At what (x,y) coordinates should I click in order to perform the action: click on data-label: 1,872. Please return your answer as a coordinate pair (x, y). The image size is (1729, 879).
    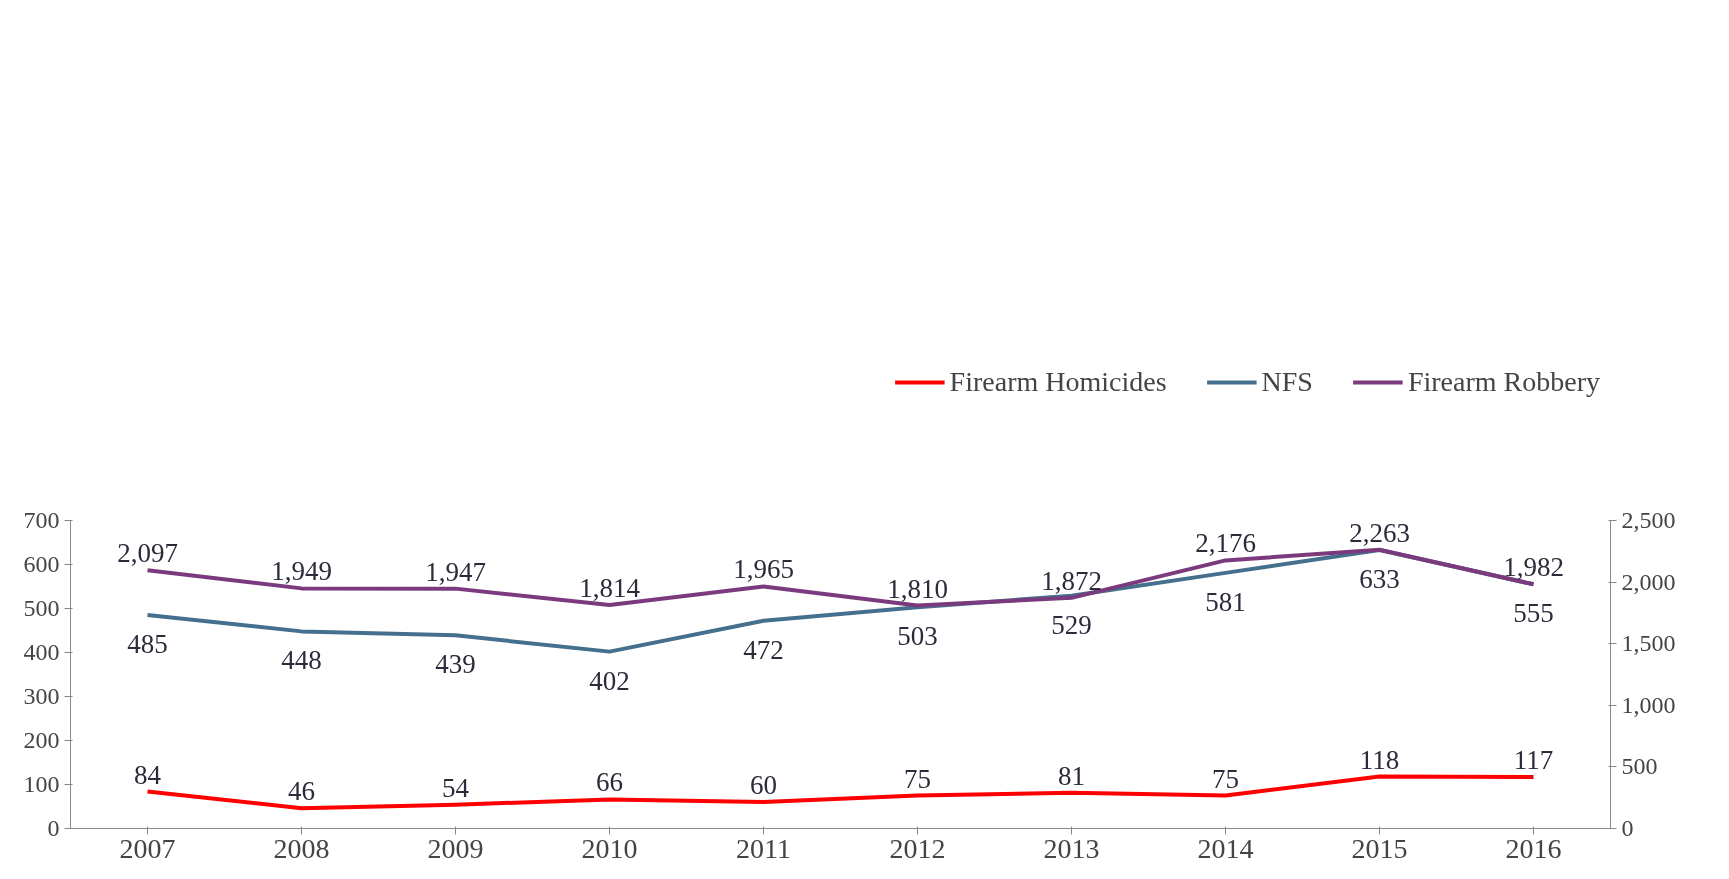
    Looking at the image, I should click on (1071, 580).